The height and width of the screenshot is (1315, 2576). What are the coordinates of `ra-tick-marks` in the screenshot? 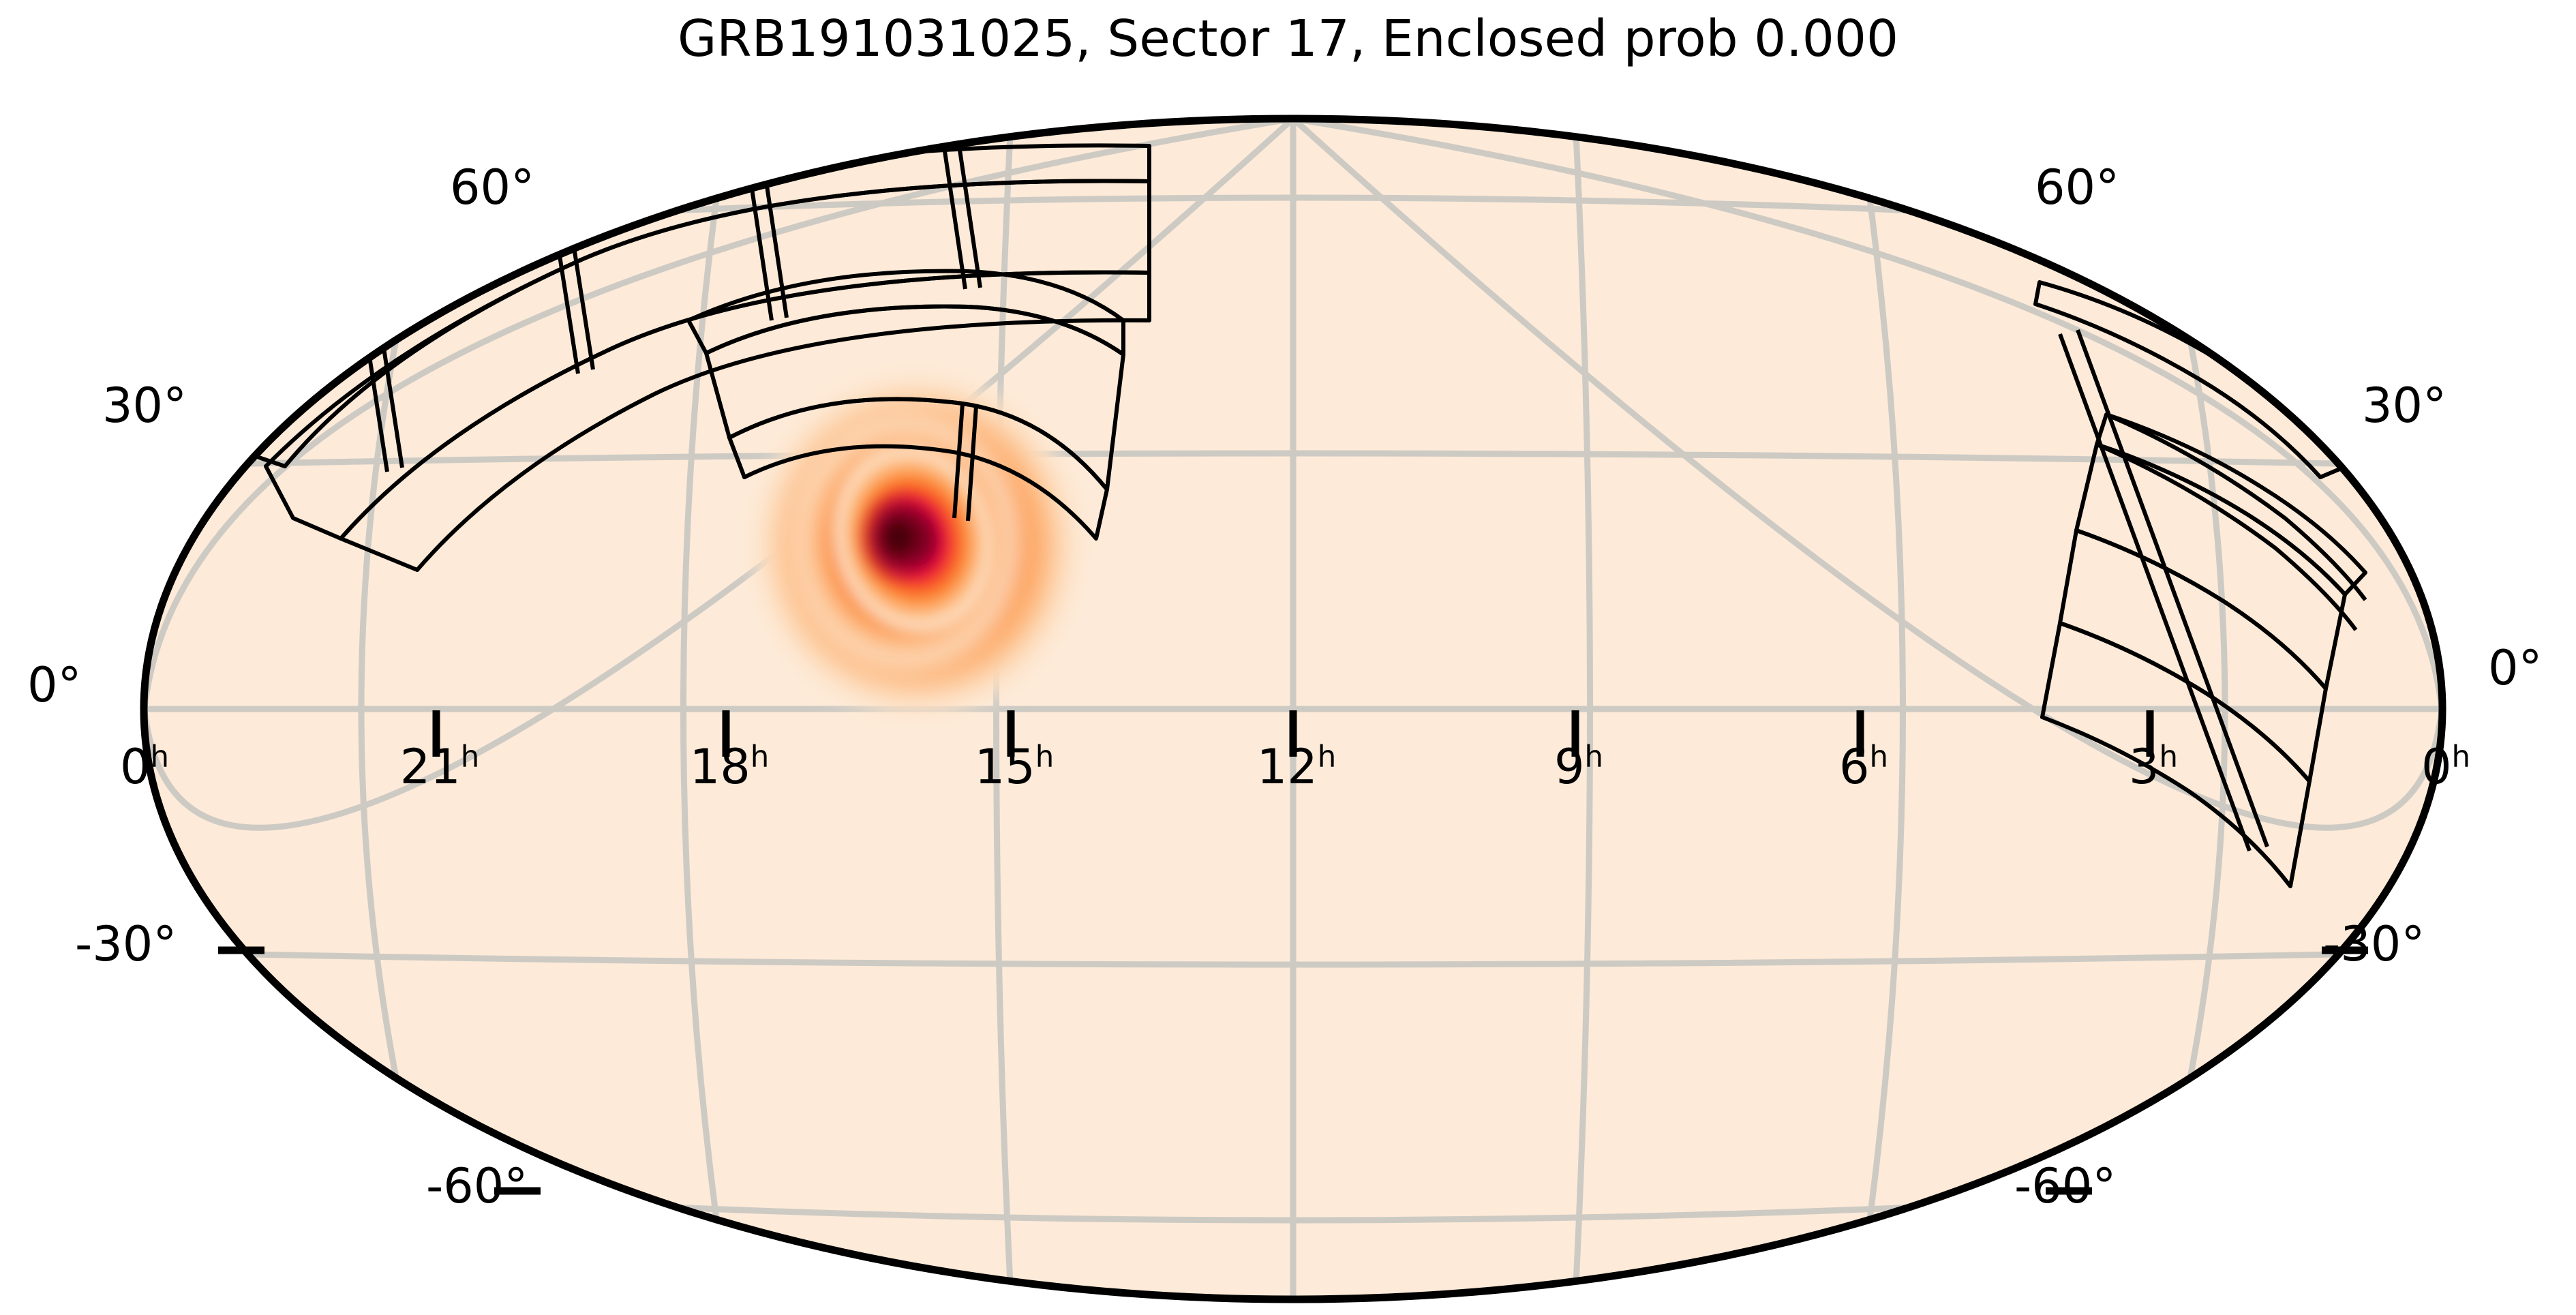 It's located at (1293, 733).